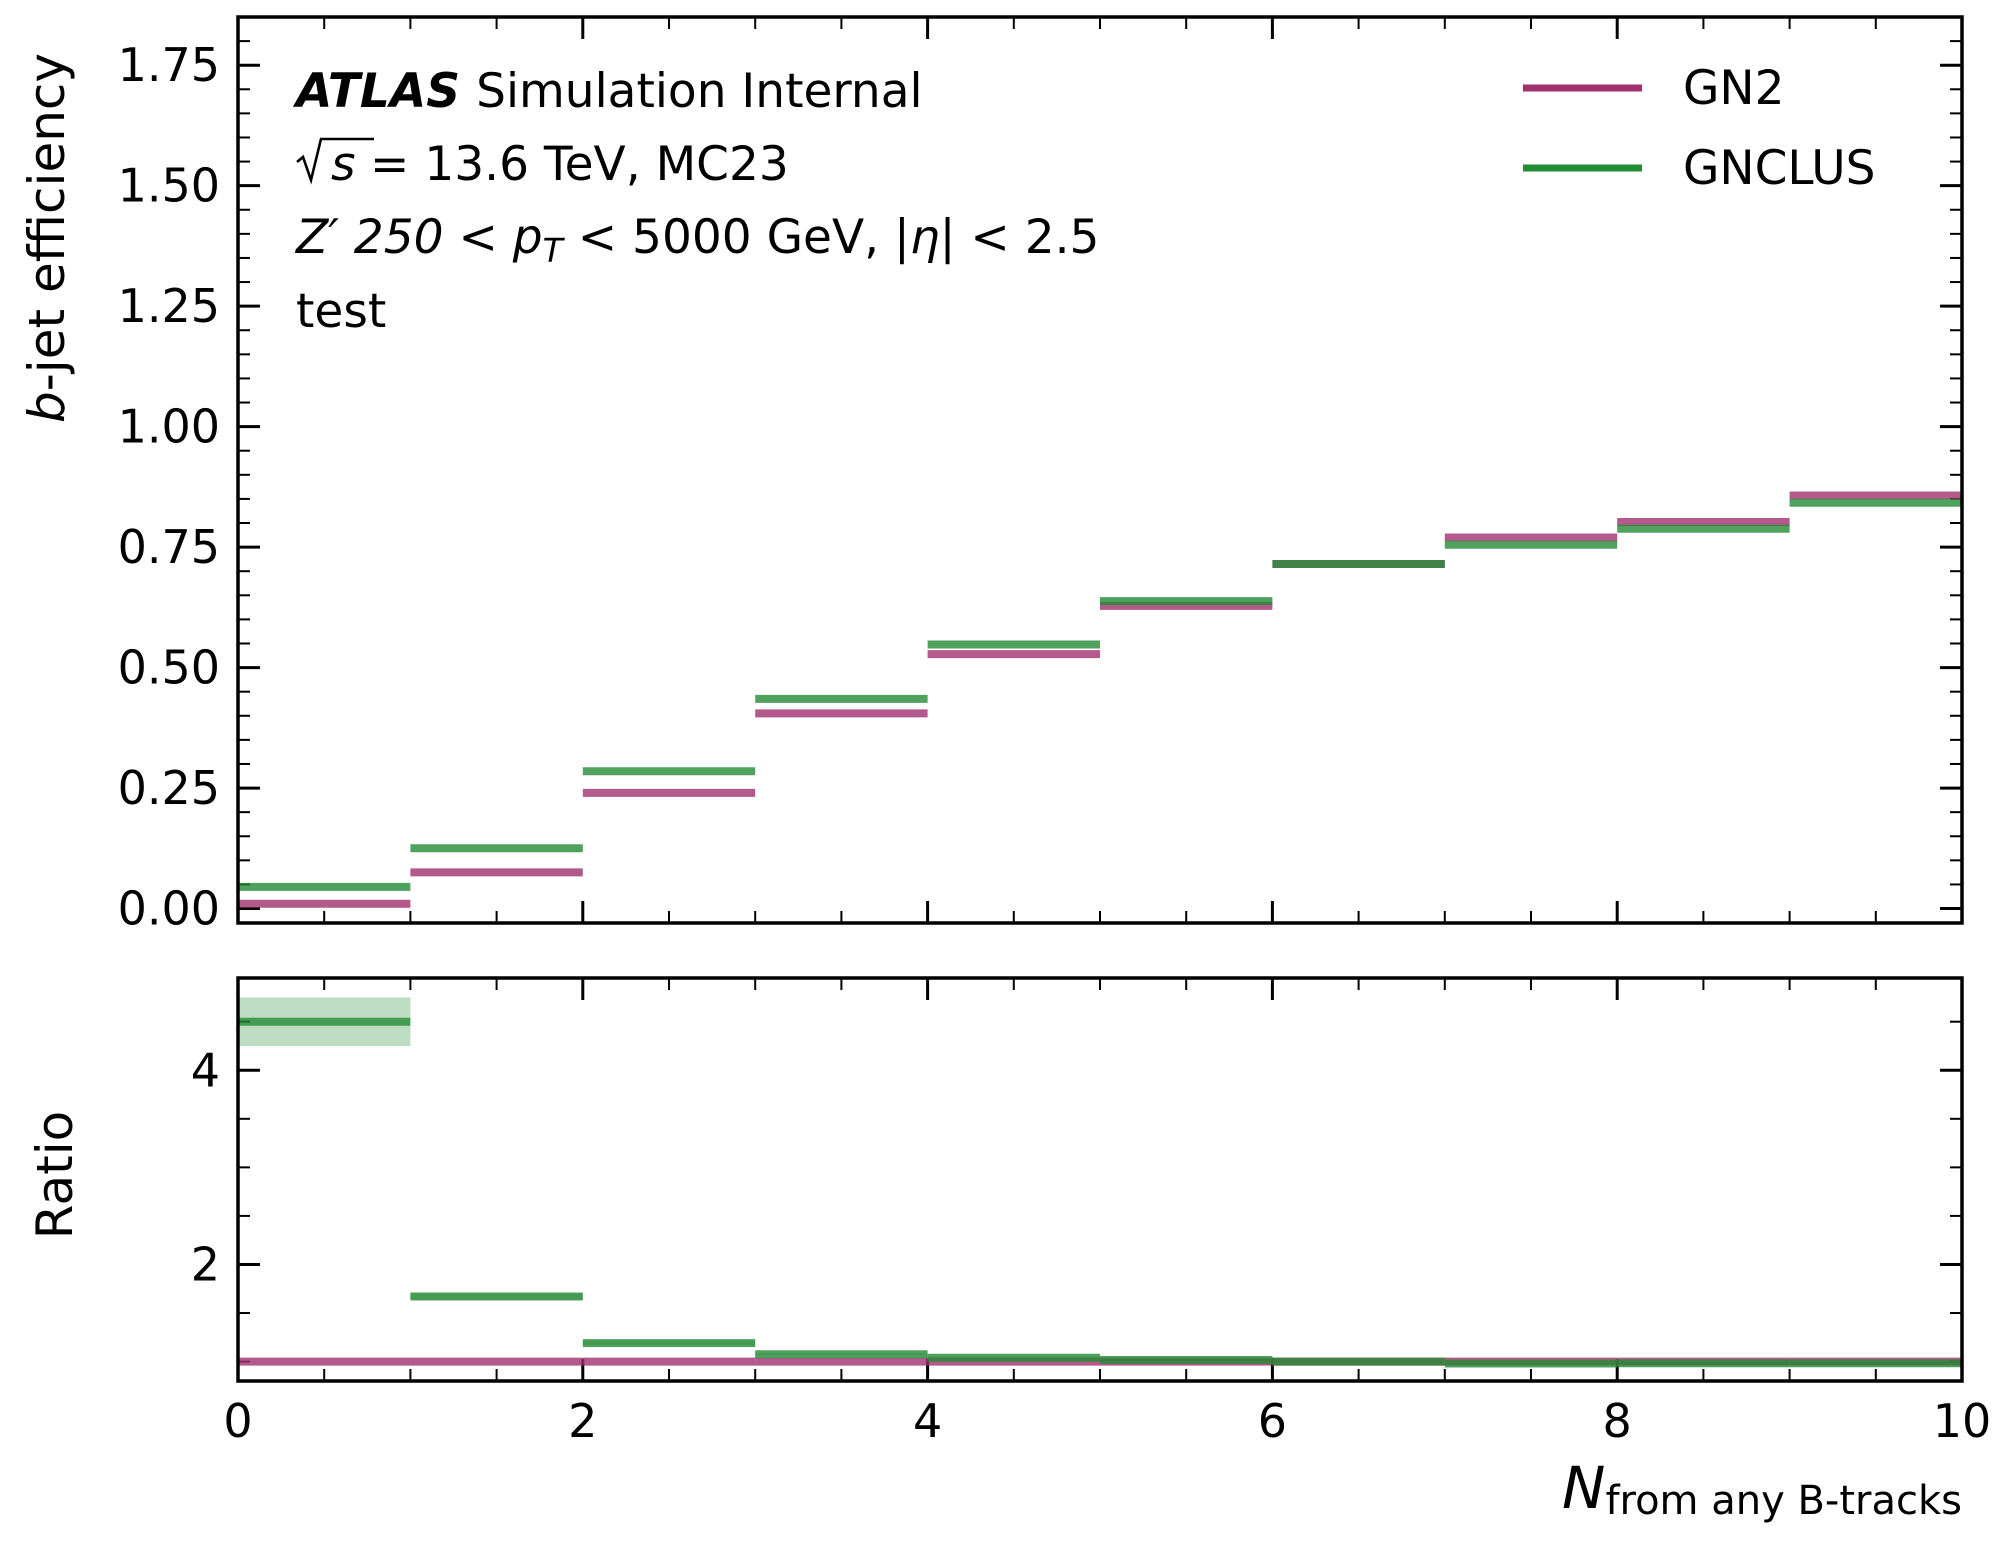 The height and width of the screenshot is (1560, 2000). What do you see at coordinates (169, 788) in the screenshot?
I see `y-tick-label: 0.25` at bounding box center [169, 788].